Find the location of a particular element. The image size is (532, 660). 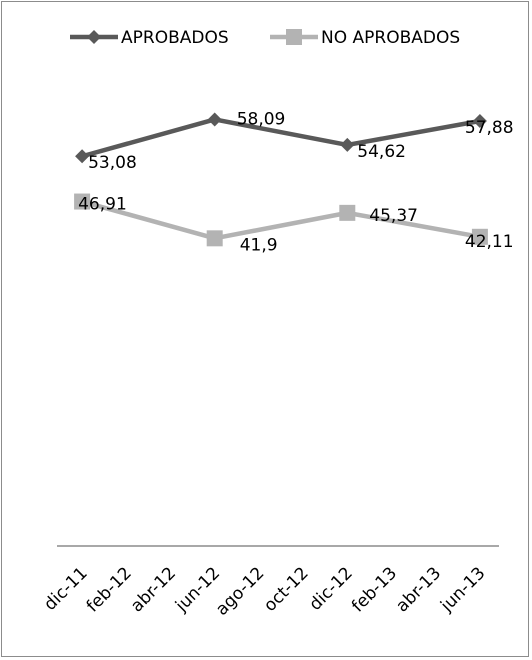

x-tick-label: dic-11 is located at coordinates (65, 588).